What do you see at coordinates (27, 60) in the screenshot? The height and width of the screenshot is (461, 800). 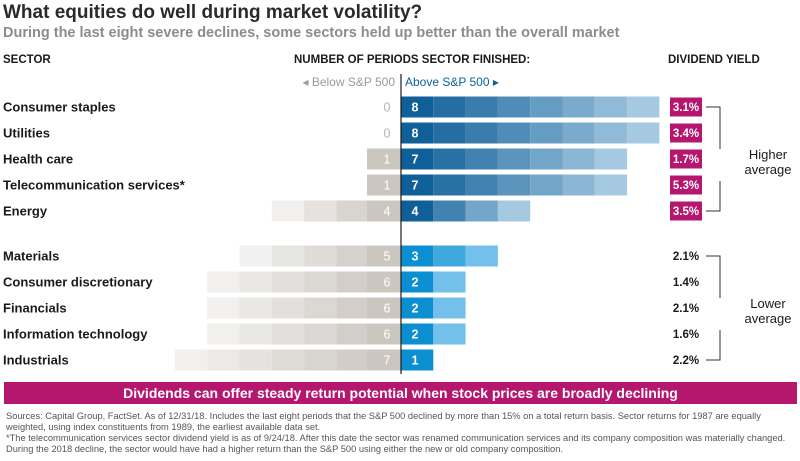 I see `sector-column-header: SECTOR` at bounding box center [27, 60].